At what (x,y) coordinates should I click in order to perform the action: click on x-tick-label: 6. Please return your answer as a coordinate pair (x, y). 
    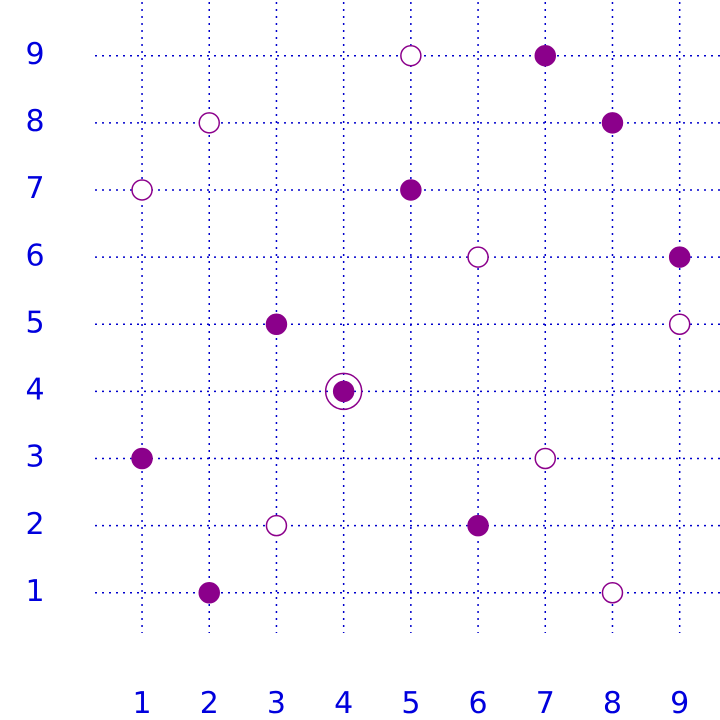
    Looking at the image, I should click on (478, 703).